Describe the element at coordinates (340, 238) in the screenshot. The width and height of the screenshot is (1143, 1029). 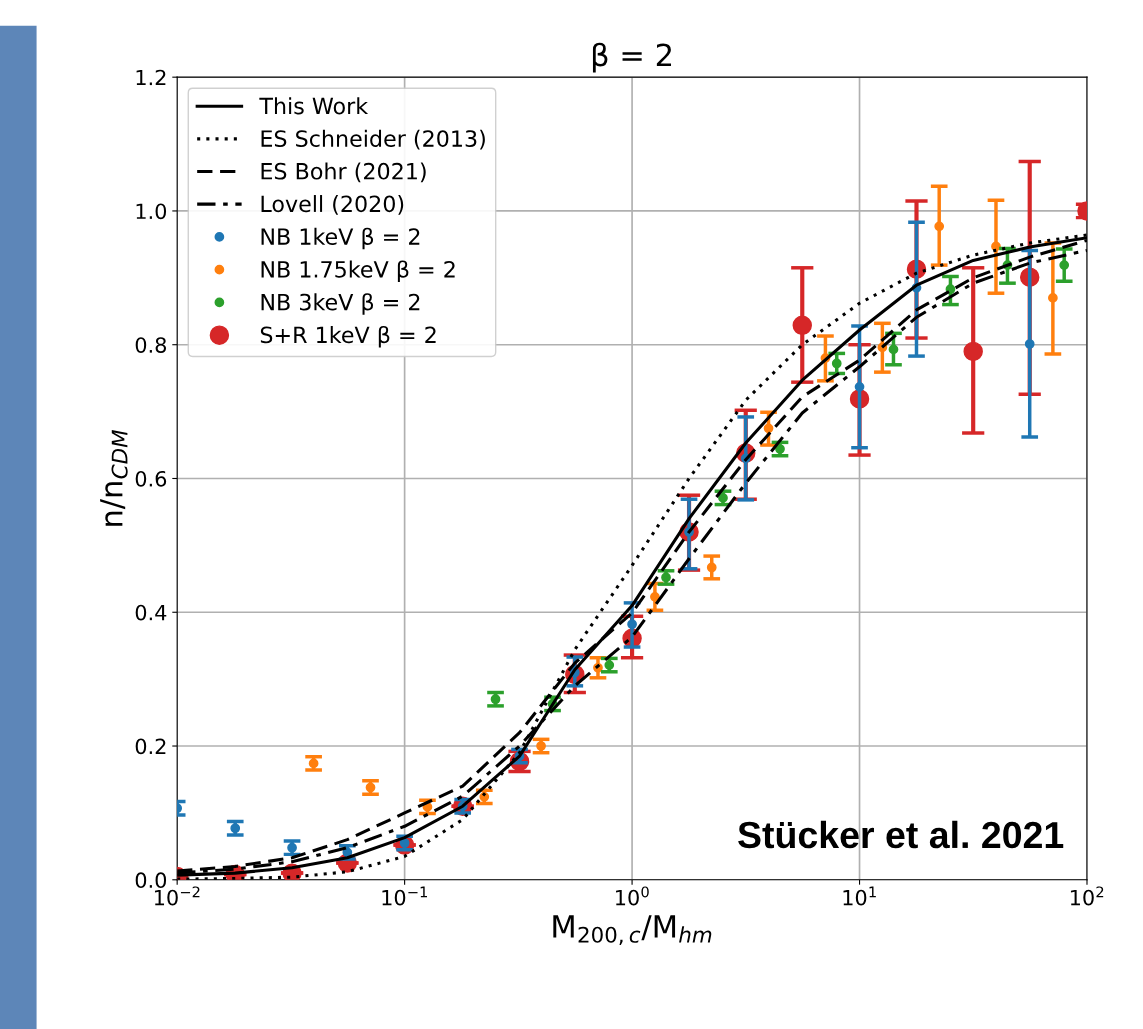
I see `legend-label: NB 1keV β = 2` at that location.